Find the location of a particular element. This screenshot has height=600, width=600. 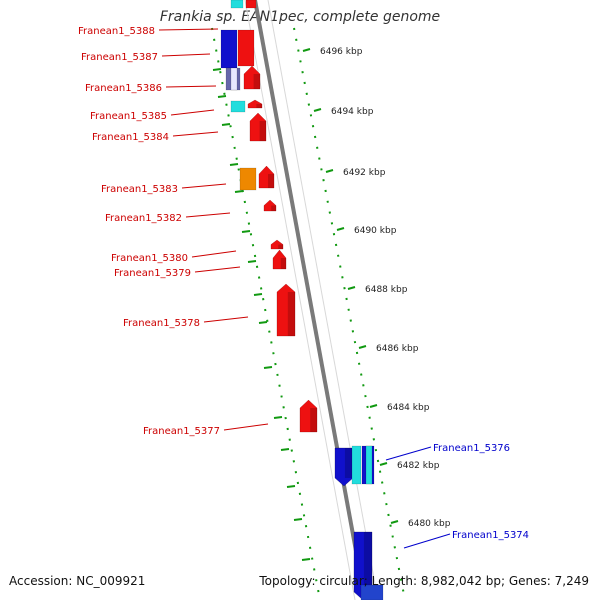

gene-forward is located at coordinates (251, 4).